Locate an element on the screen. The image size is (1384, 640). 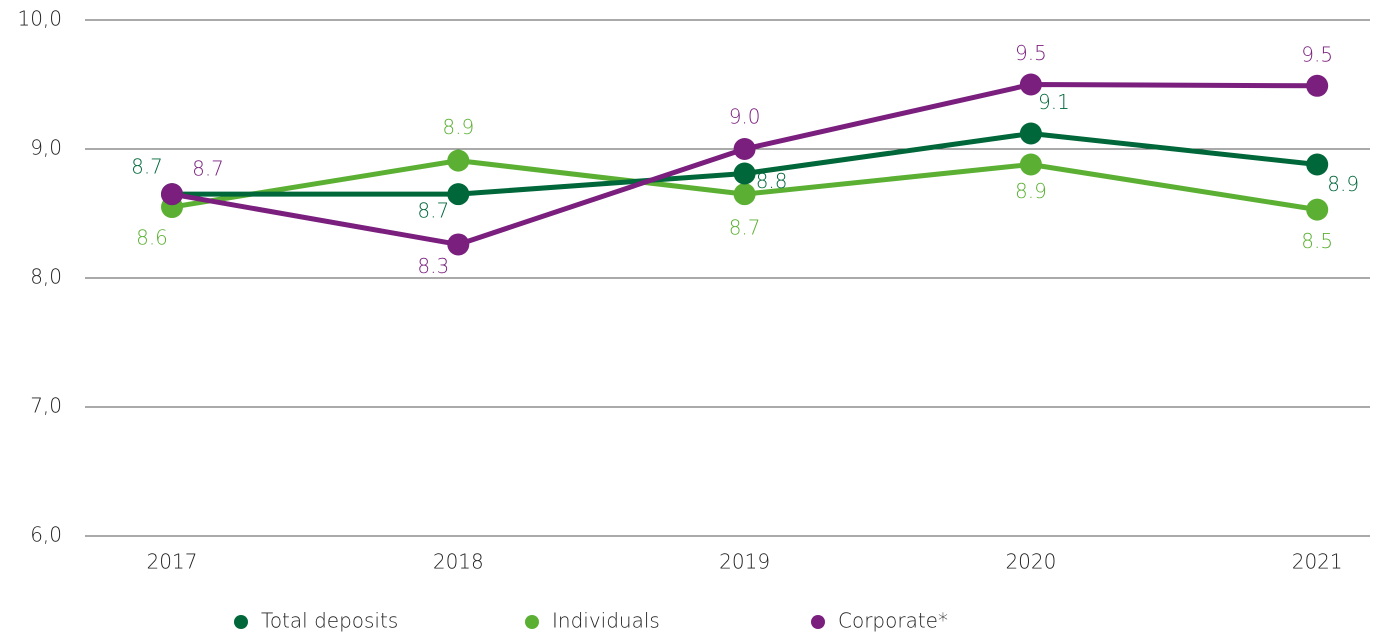
legend-label: Individuals is located at coordinates (606, 621).